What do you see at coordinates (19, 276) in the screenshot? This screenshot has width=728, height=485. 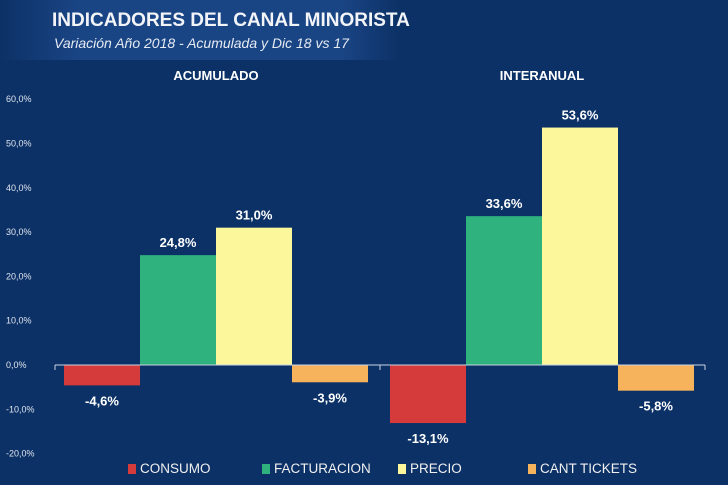 I see `y-tick-label: 20,0%` at bounding box center [19, 276].